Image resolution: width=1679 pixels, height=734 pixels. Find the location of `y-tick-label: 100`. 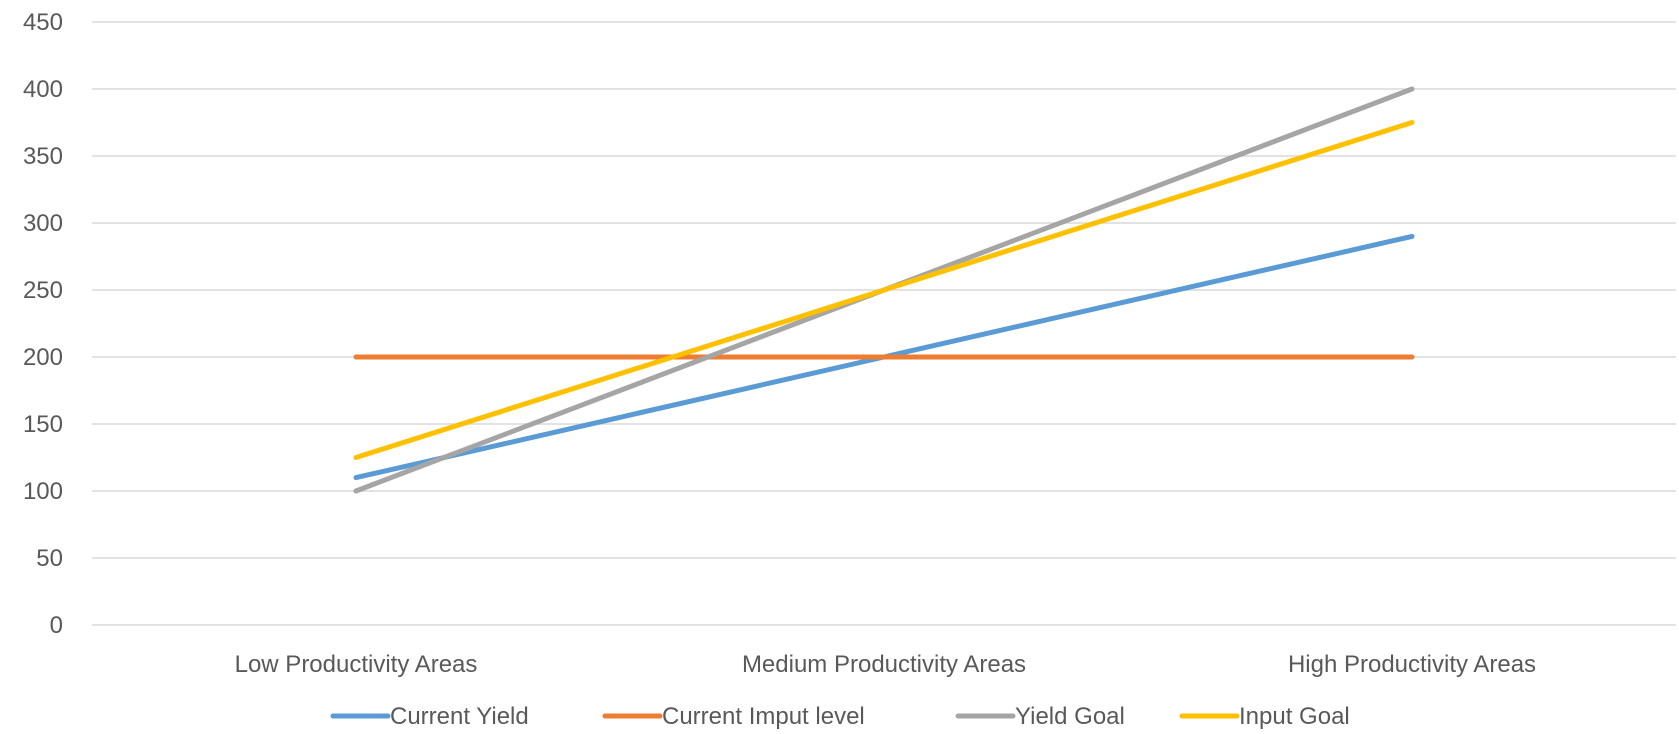

y-tick-label: 100 is located at coordinates (43, 491).